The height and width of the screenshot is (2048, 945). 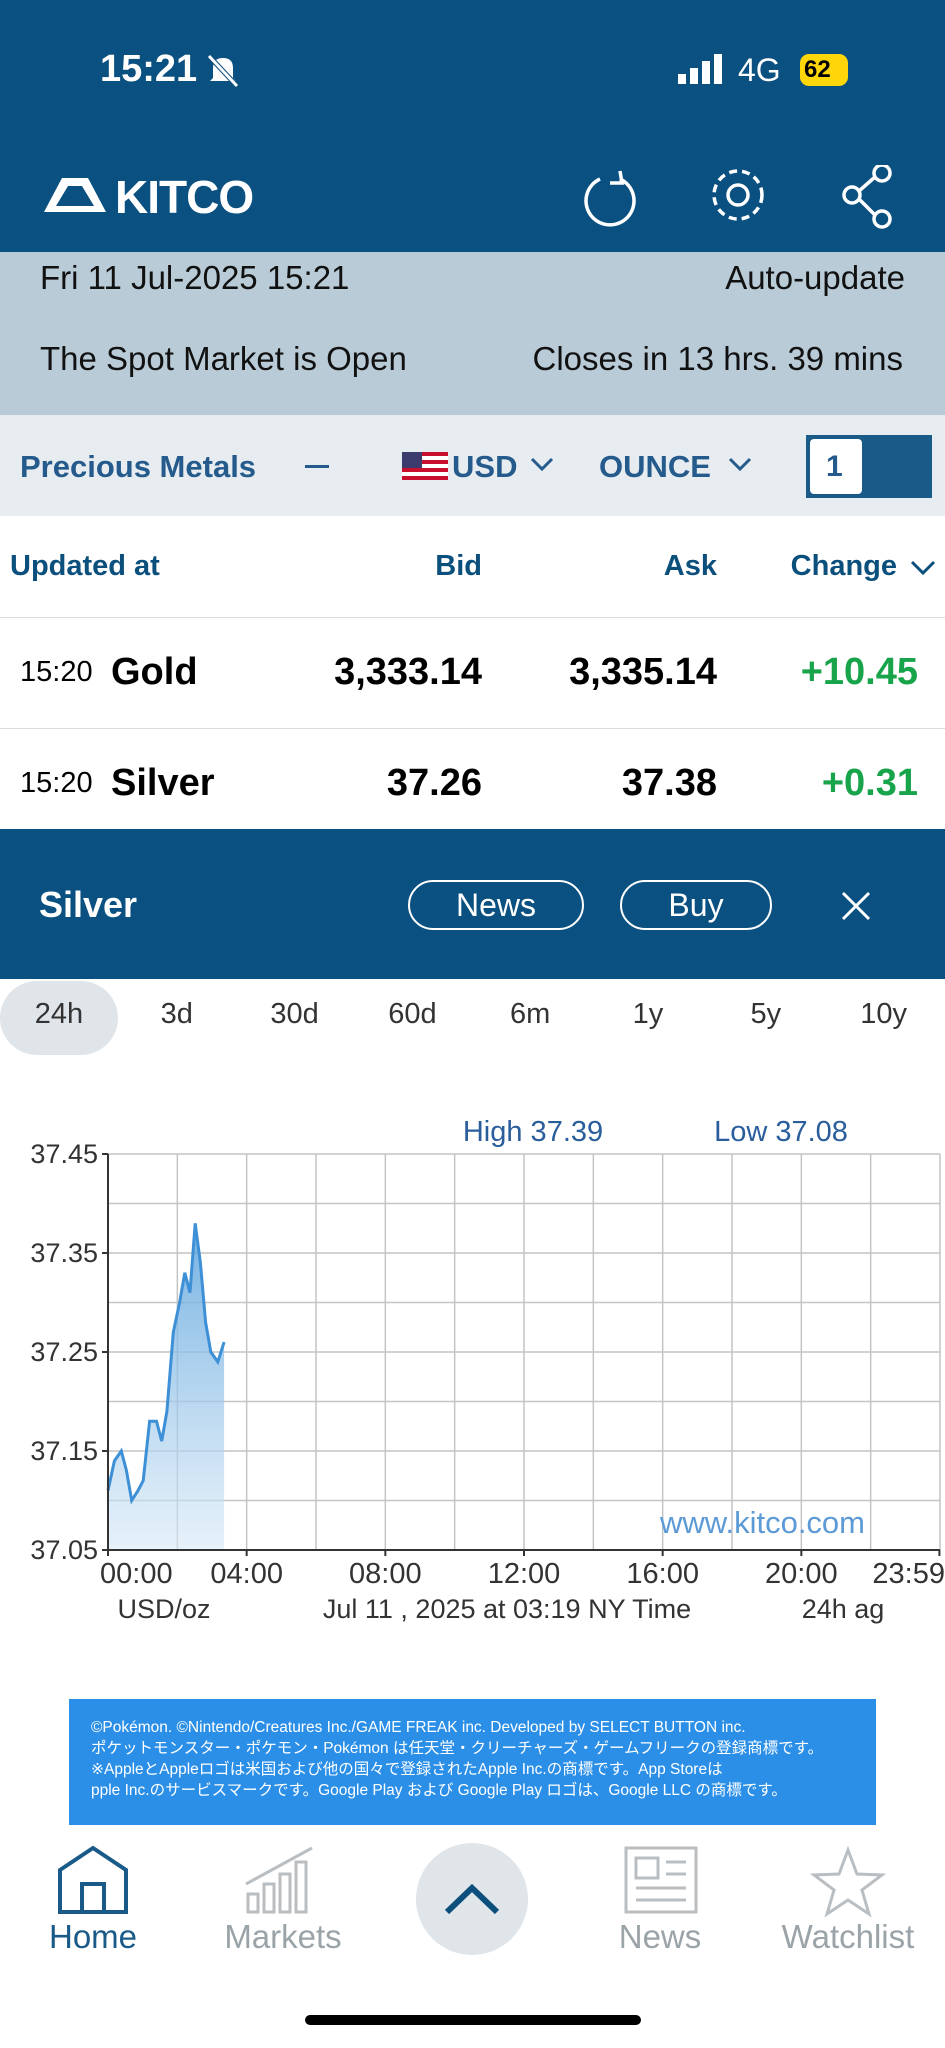 What do you see at coordinates (317, 466) in the screenshot?
I see `collapse-dash` at bounding box center [317, 466].